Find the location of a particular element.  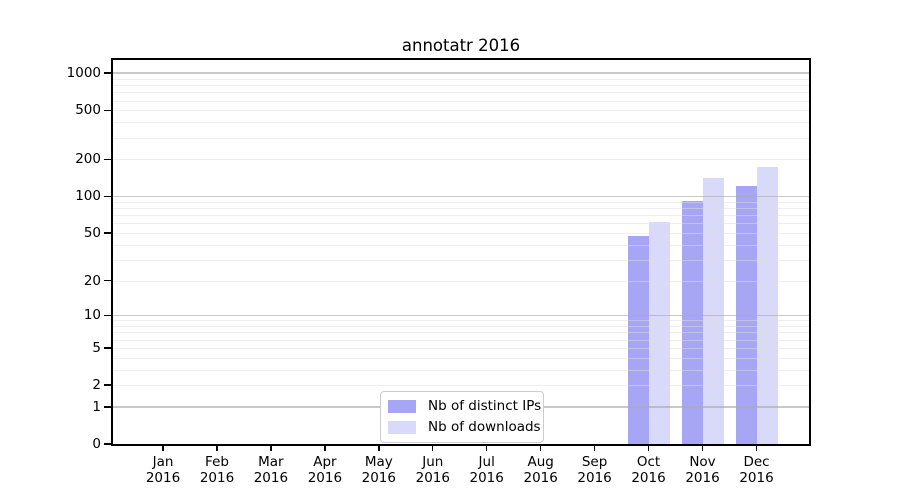

legend-item-downloads: Nb of downloads is located at coordinates (464, 427).